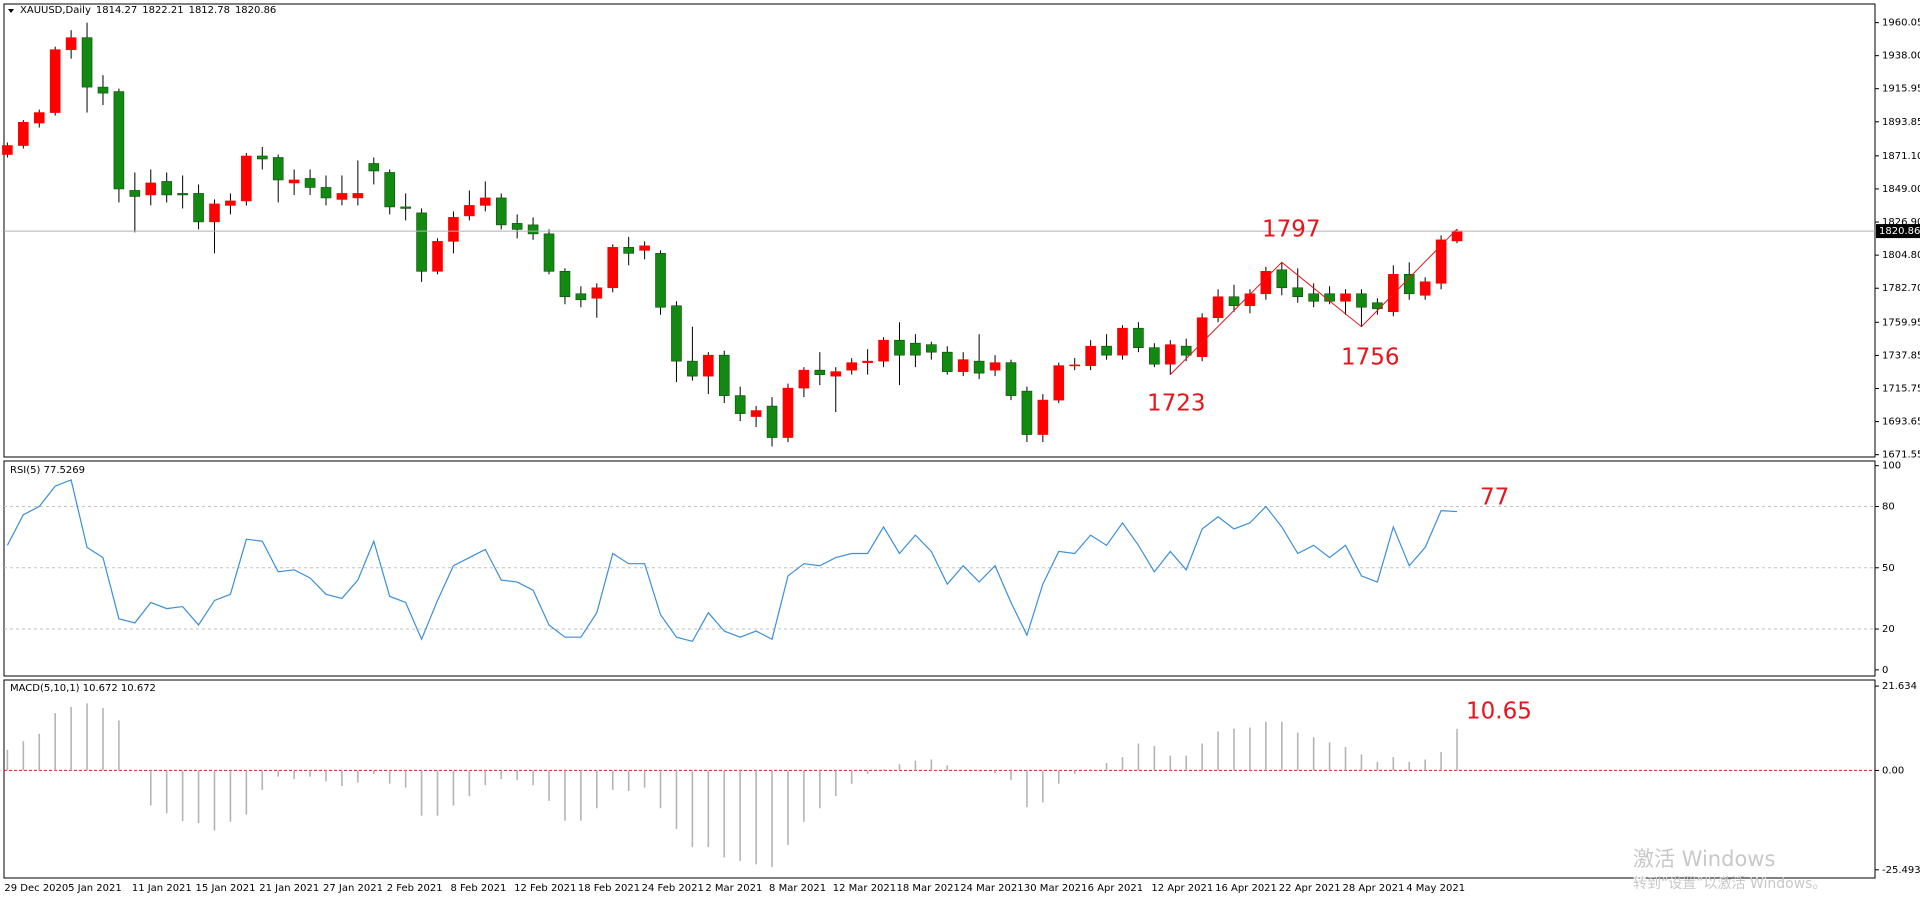 The image size is (1920, 900). I want to click on y-tick-label: 1715.75, so click(1901, 388).